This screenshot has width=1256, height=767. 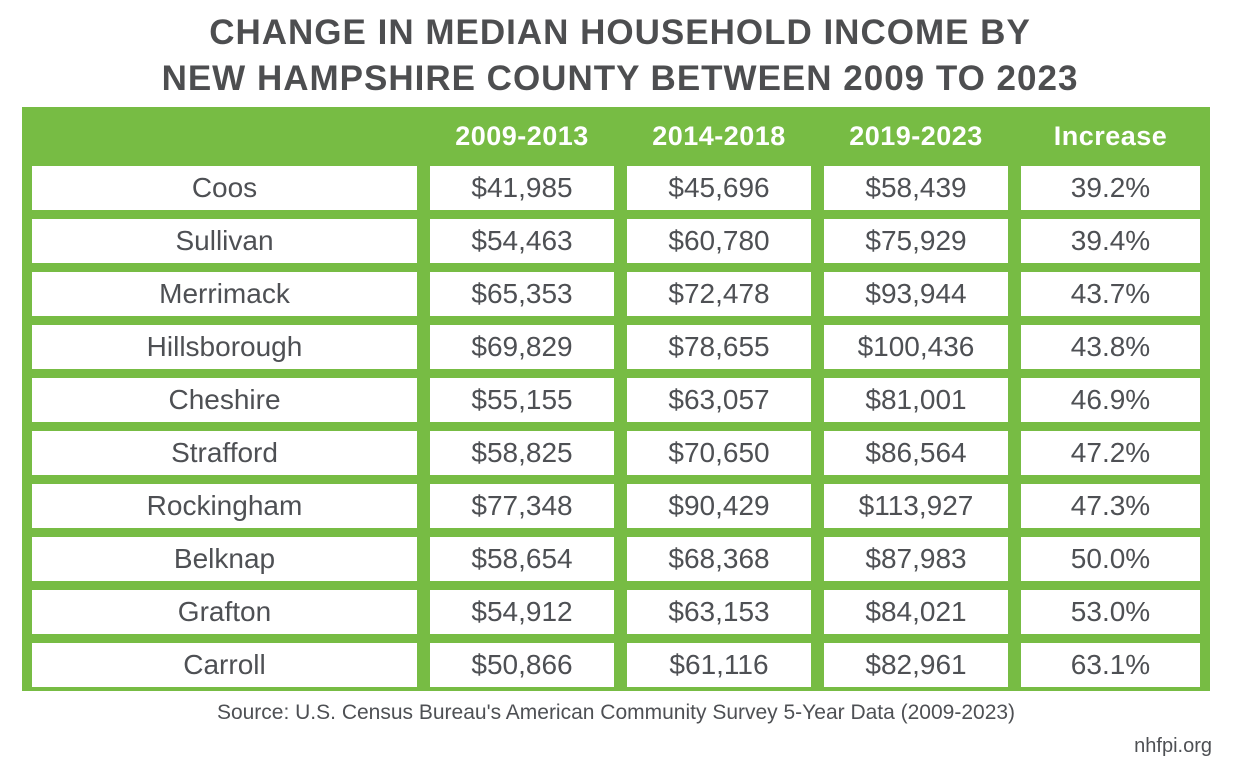 I want to click on table-row: Strafford $58,825 $70,650 $86,564 47.2%, so click(x=616, y=453).